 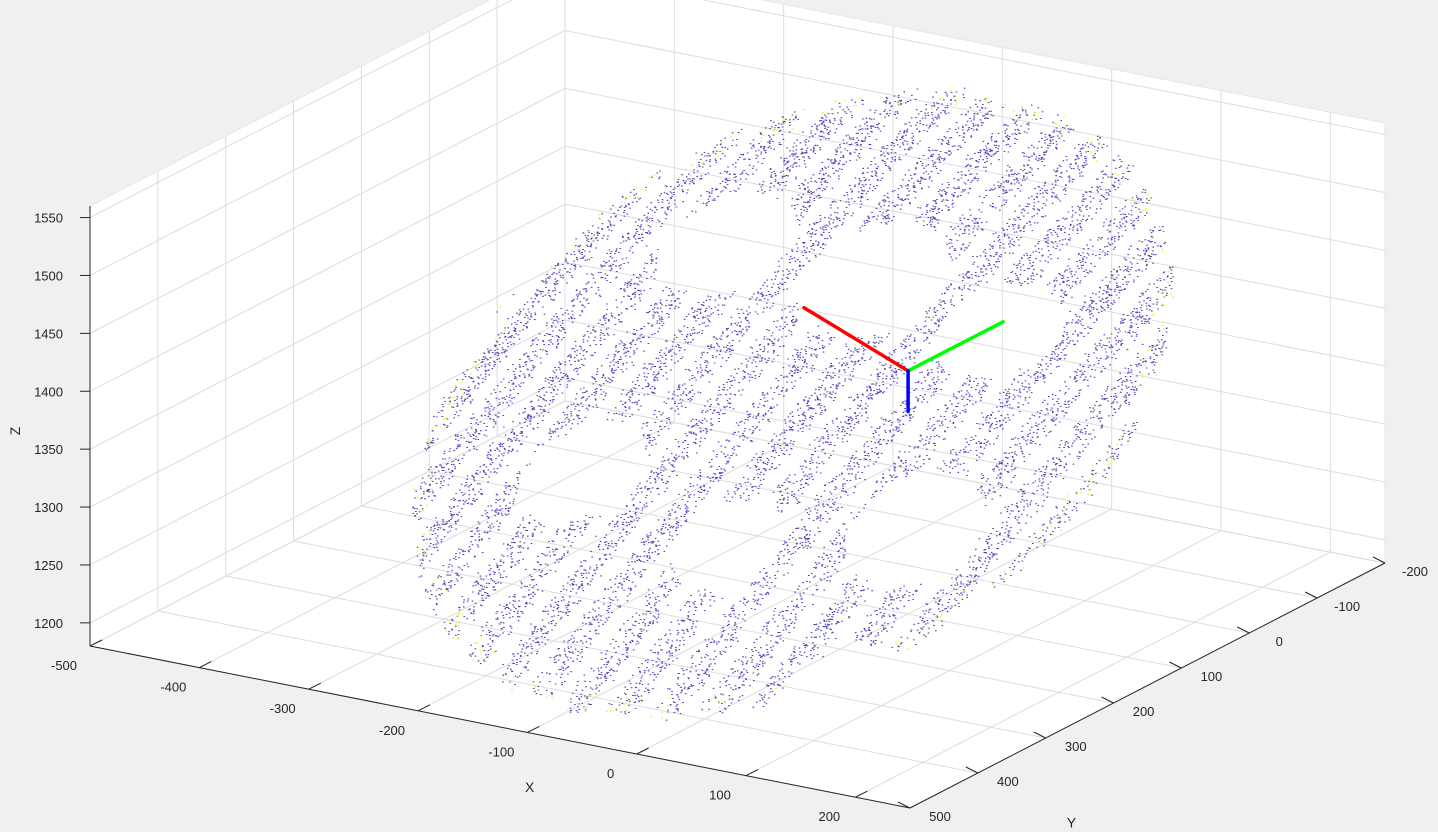 I want to click on coordinate-frame-glyph, so click(x=903, y=360).